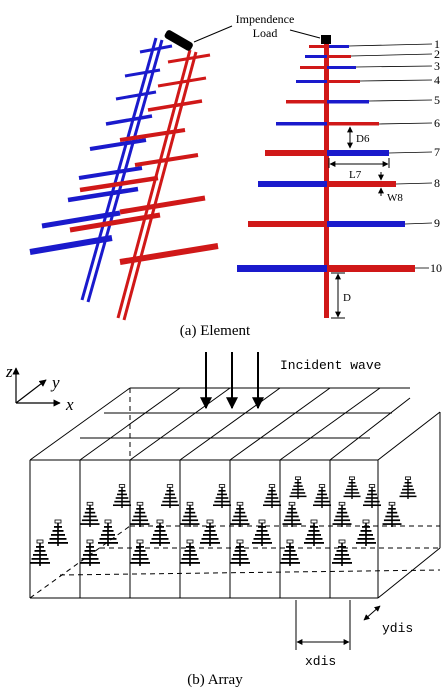 This screenshot has height=691, width=443. What do you see at coordinates (437, 80) in the screenshot?
I see `dipole-number-4: 4` at bounding box center [437, 80].